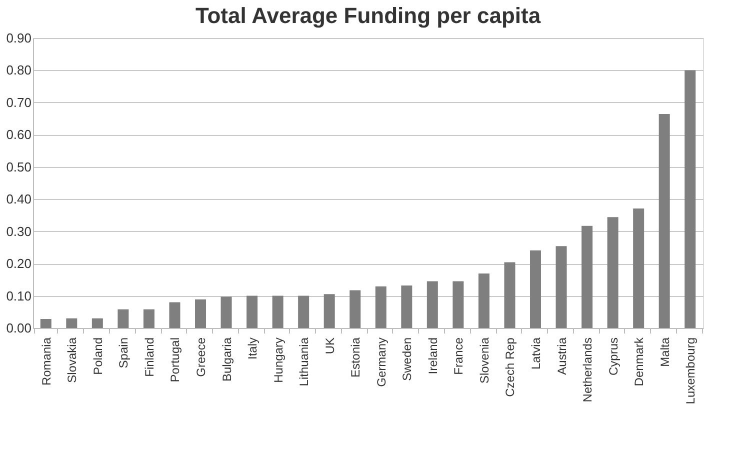  I want to click on y-tick-label: 0.90, so click(19, 38).